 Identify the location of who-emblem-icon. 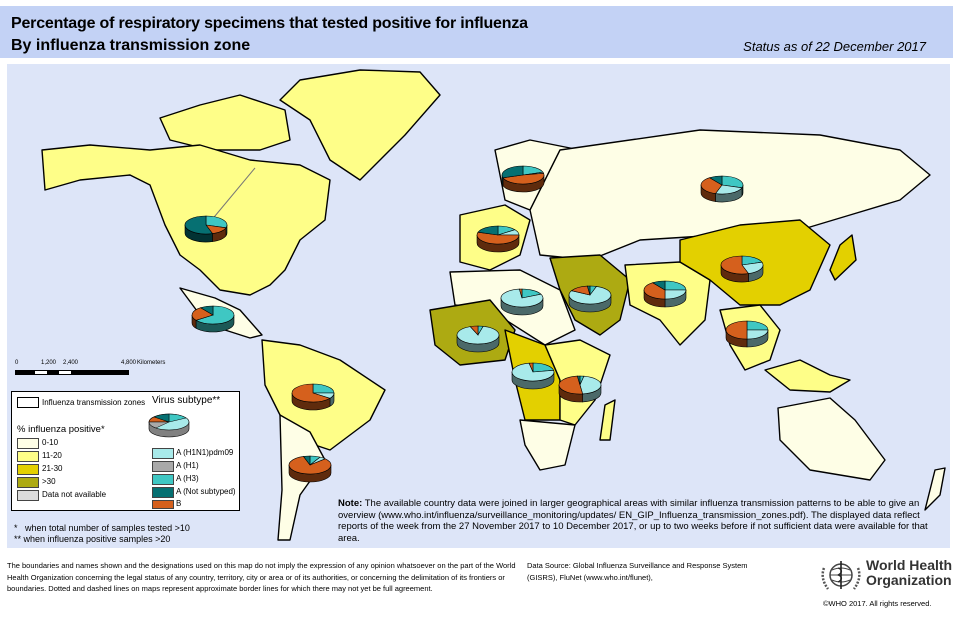
(841, 575).